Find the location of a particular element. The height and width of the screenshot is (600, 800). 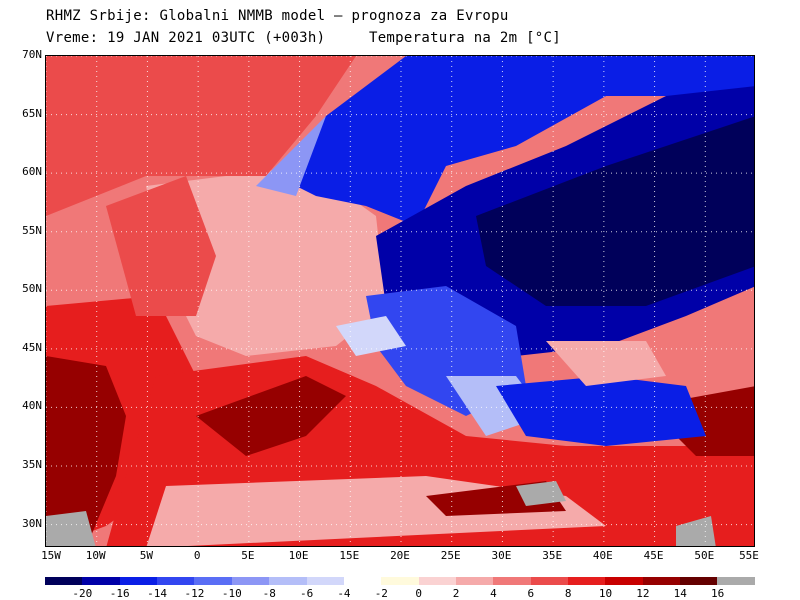

lon-tick-label: 35E is located at coordinates (552, 555).